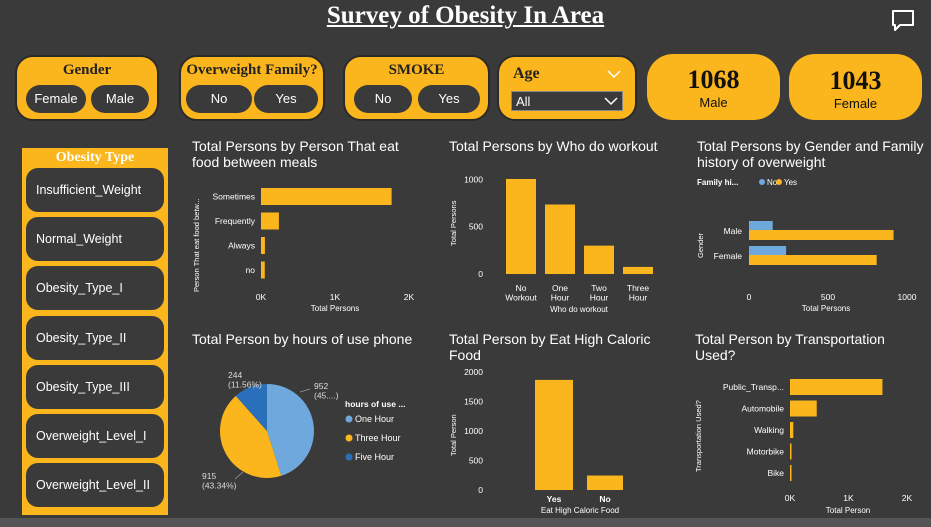 This screenshot has width=931, height=527. I want to click on obesity-type-item: Normal_Weight, so click(95, 239).